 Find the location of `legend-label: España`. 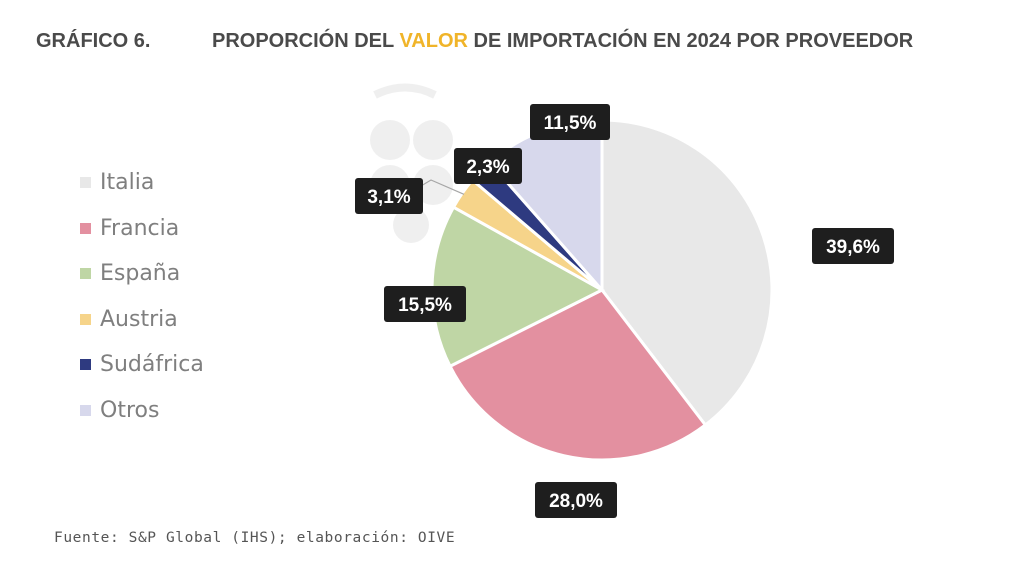

legend-label: España is located at coordinates (140, 274).